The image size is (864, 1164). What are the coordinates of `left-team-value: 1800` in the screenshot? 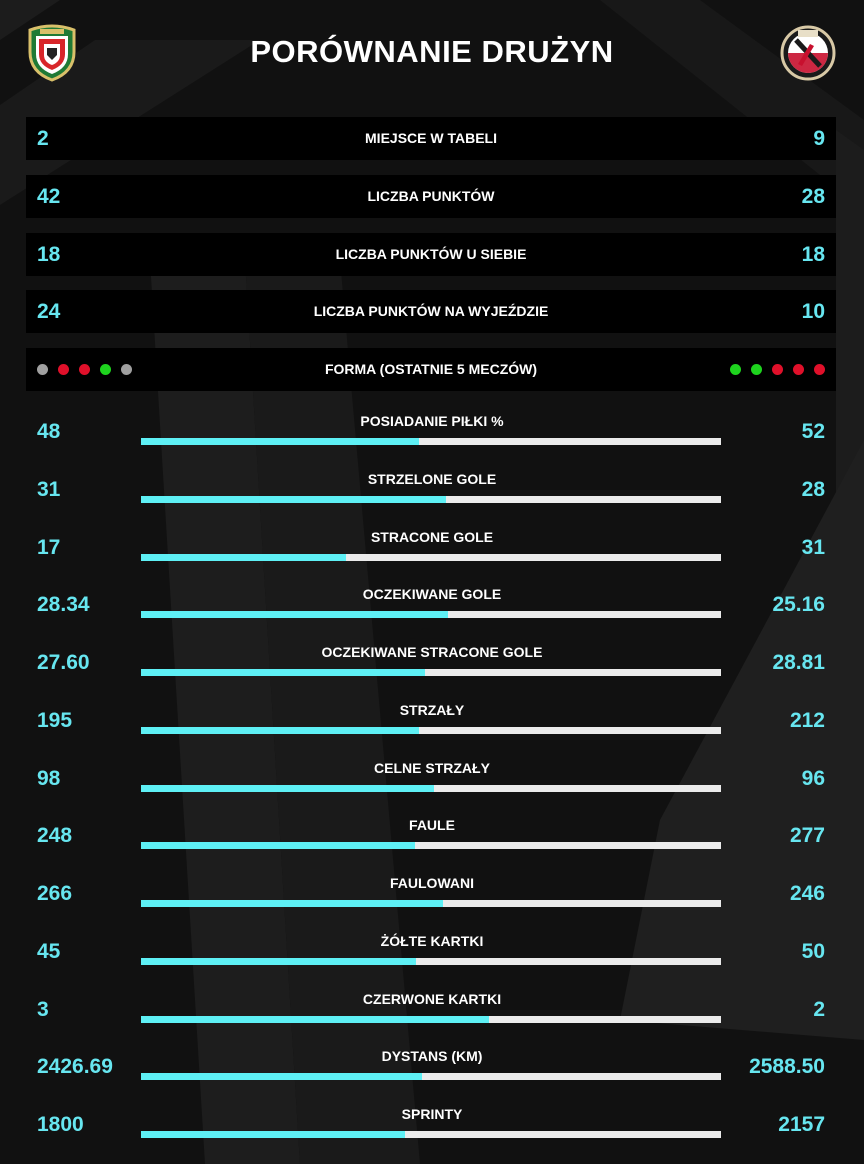 It's located at (60, 1124).